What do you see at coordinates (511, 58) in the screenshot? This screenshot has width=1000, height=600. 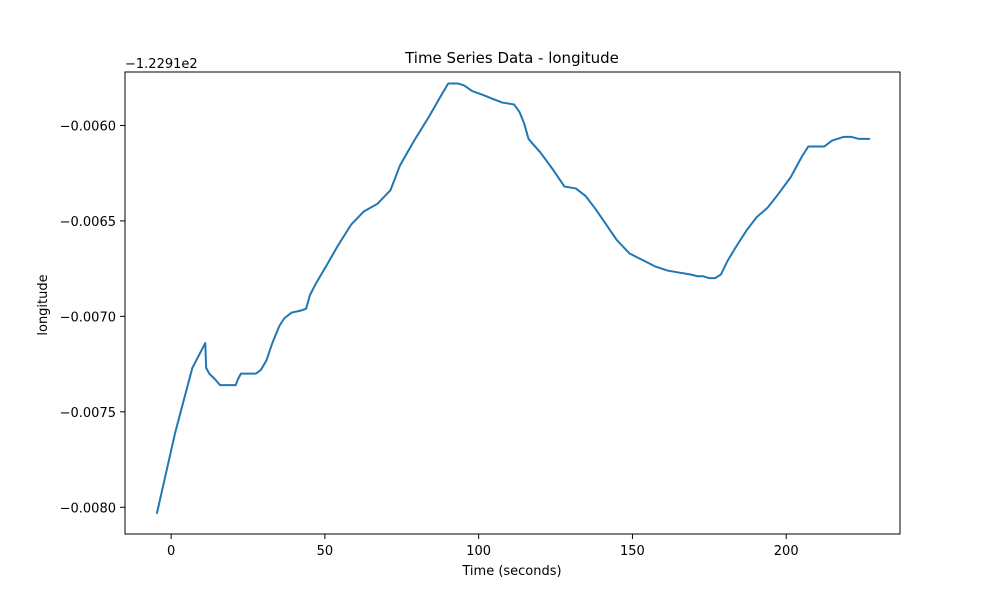 I see `chart-title: Time Series Data - longitude` at bounding box center [511, 58].